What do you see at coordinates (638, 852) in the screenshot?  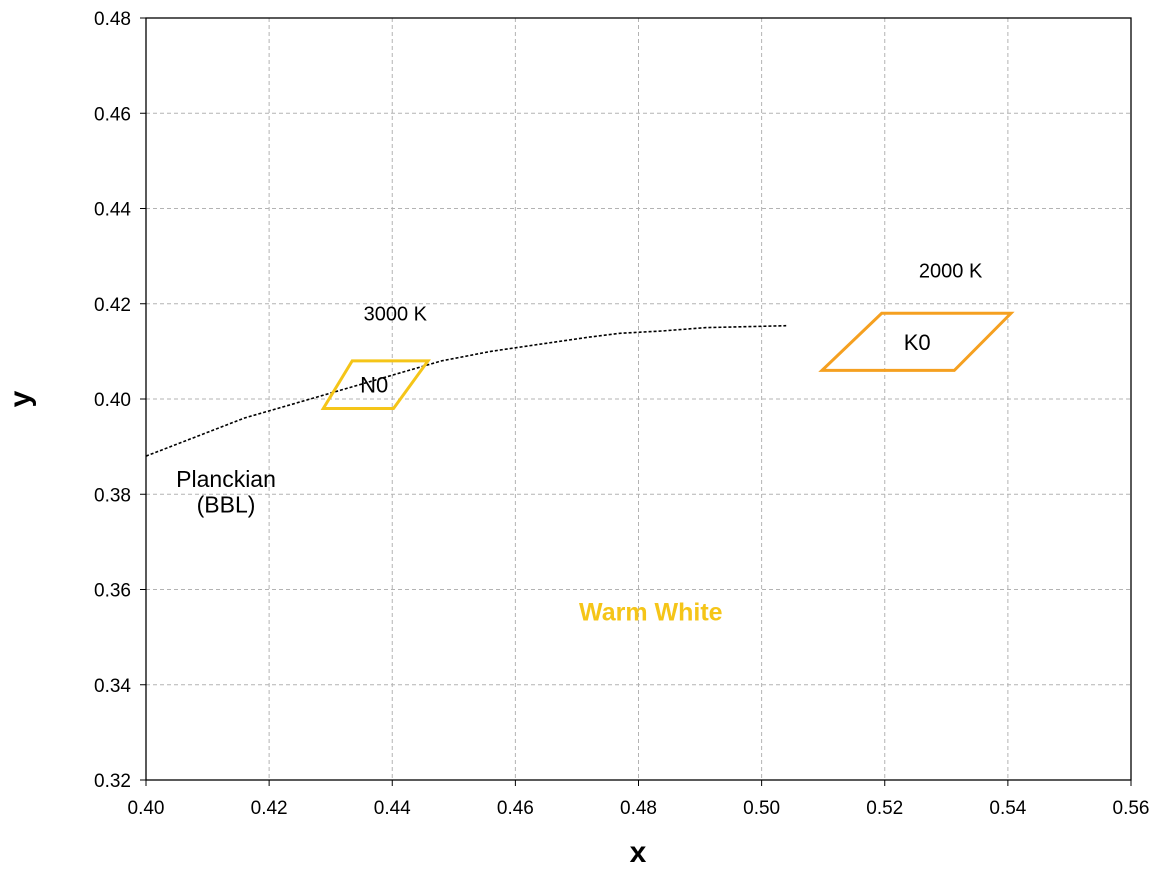 I see `x-axis-title: x` at bounding box center [638, 852].